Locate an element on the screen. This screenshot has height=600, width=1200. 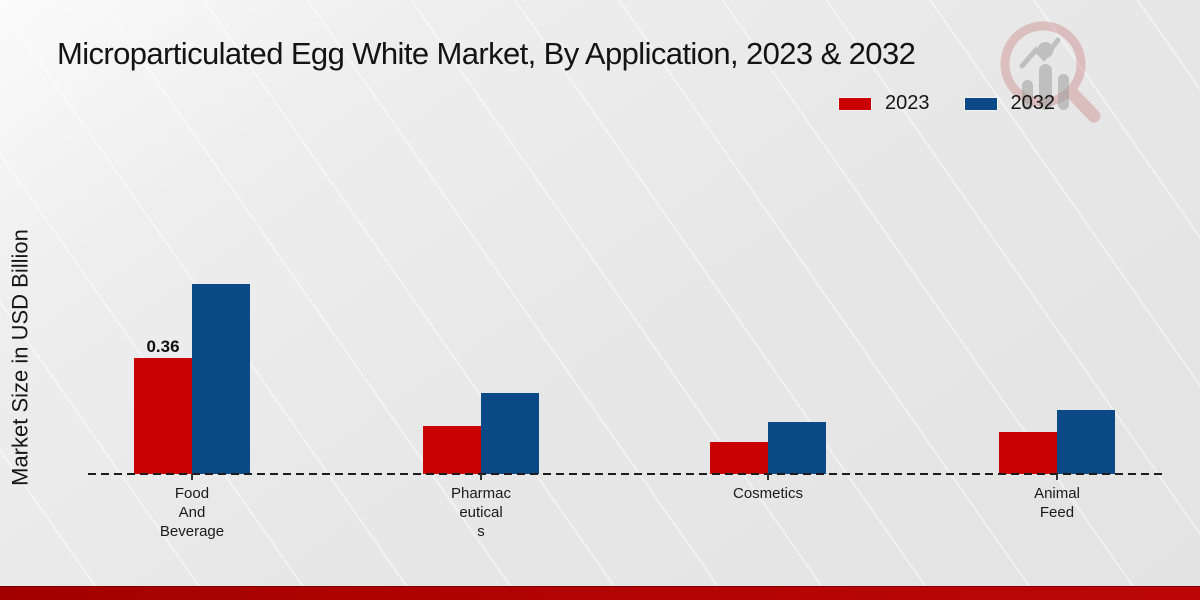
legend-swatch-2023 is located at coordinates (855, 103).